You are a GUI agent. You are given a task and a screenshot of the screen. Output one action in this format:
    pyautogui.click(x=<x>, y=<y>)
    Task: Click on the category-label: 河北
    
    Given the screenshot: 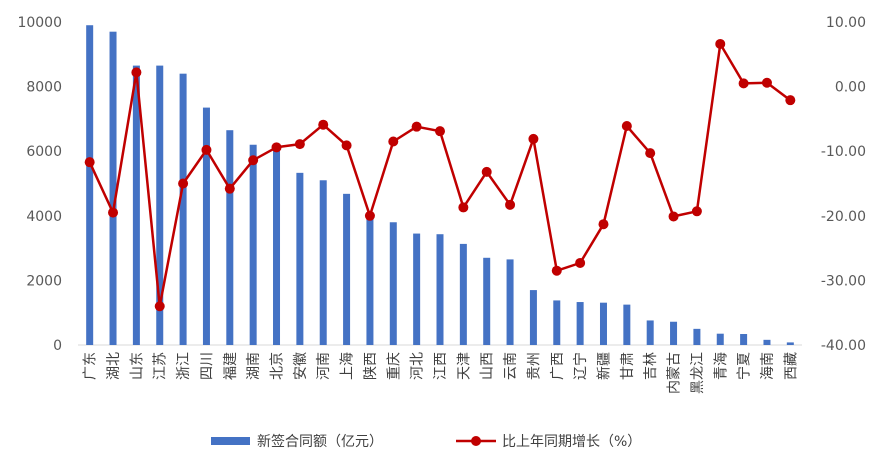 What is the action you would take?
    pyautogui.click(x=418, y=366)
    